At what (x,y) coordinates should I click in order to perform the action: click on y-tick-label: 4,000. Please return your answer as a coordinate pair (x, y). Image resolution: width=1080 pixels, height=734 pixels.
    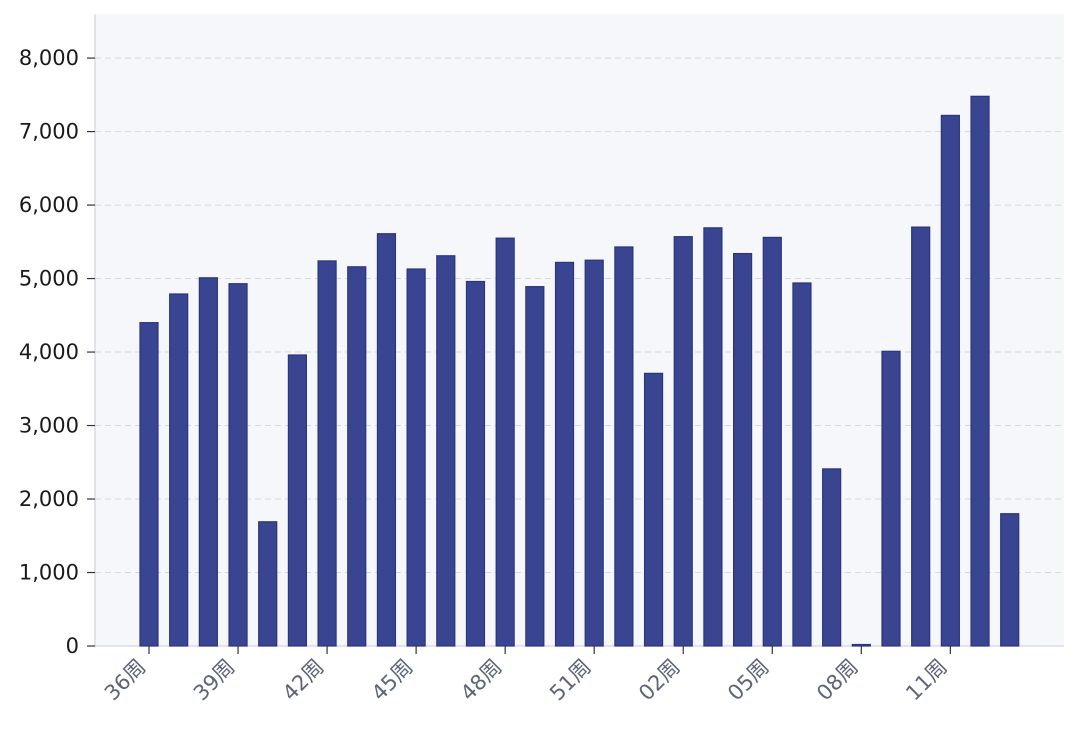
    Looking at the image, I should click on (49, 352).